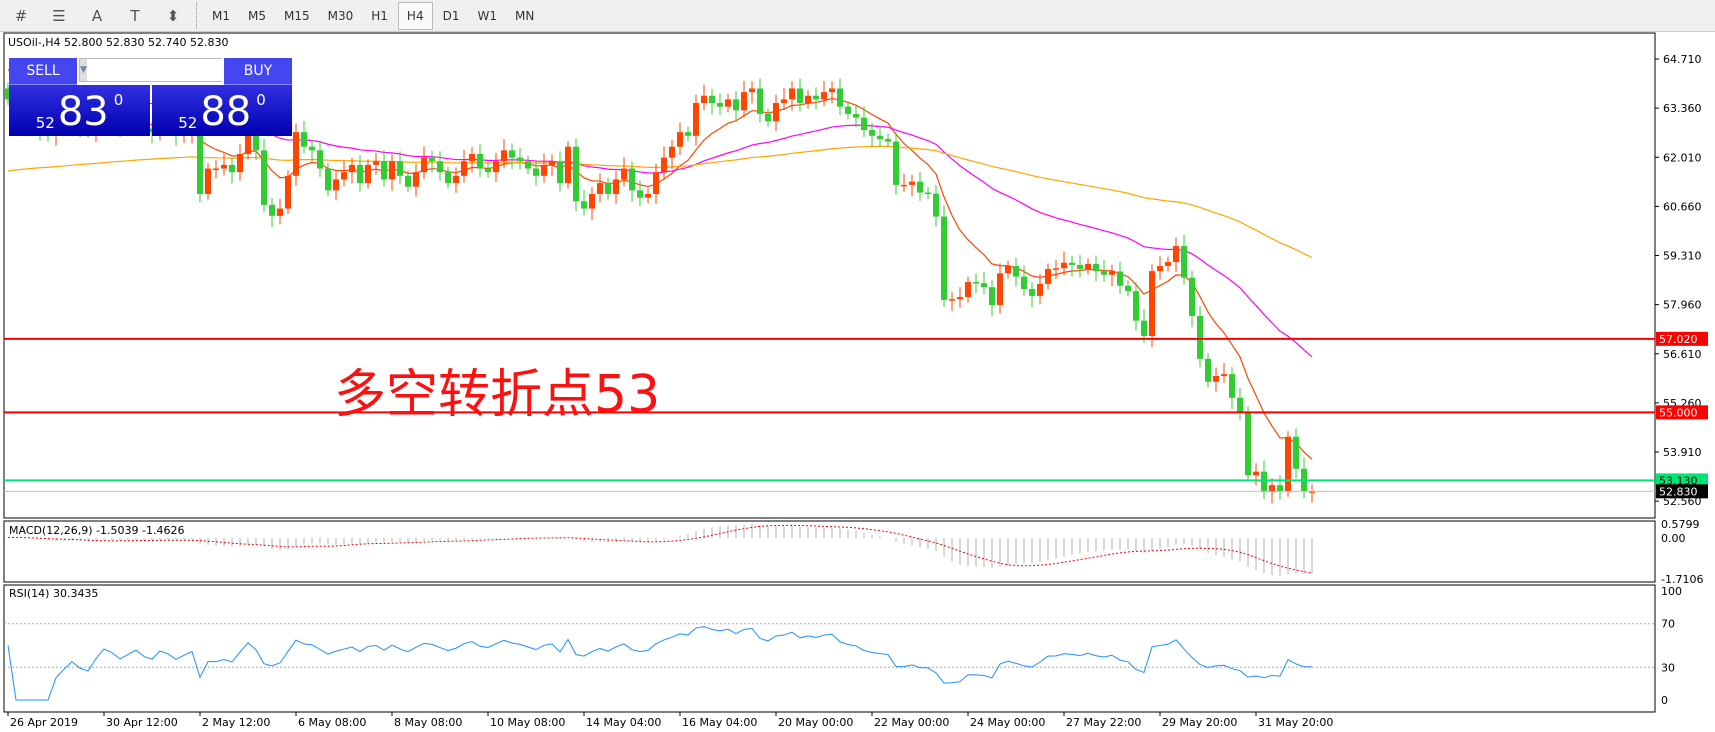 Image resolution: width=1715 pixels, height=732 pixels. I want to click on lot-stepper: ▼ ▲, so click(175, 70).